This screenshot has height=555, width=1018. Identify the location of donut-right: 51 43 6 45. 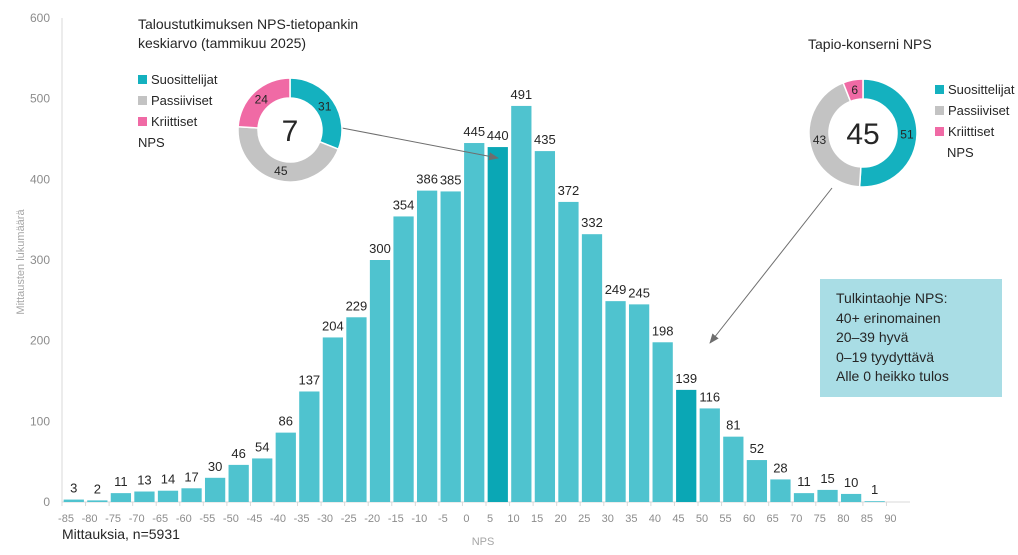
(863, 133).